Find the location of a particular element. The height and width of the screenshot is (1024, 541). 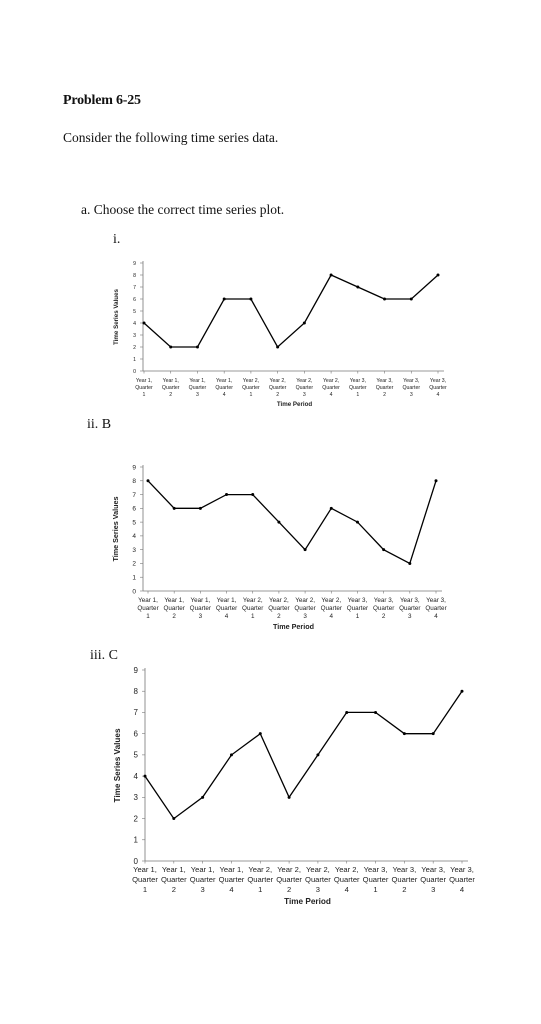

question-a: a. Choose the correct time series plot. is located at coordinates (183, 209).